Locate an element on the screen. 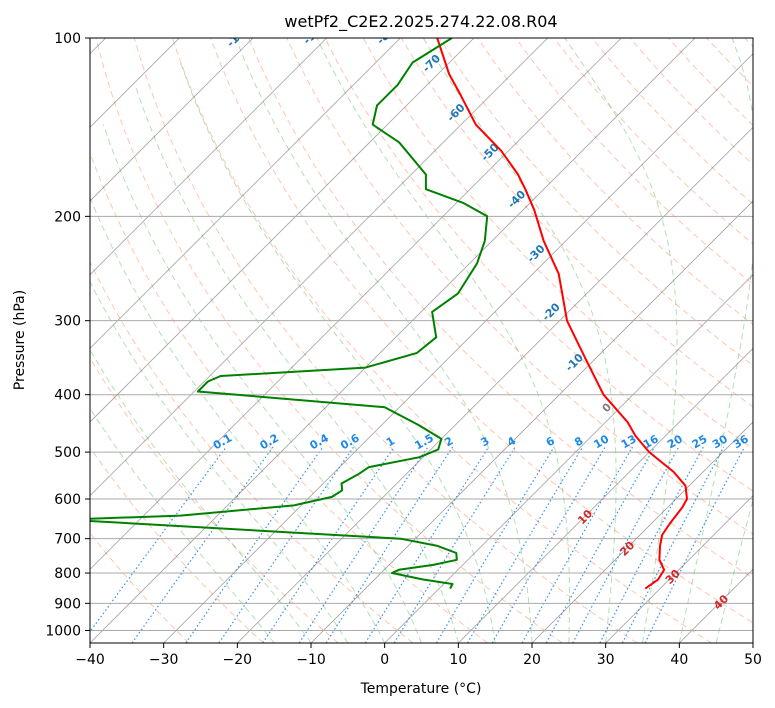 This screenshot has width=775, height=708. y-tick-label: 600 is located at coordinates (67, 500).